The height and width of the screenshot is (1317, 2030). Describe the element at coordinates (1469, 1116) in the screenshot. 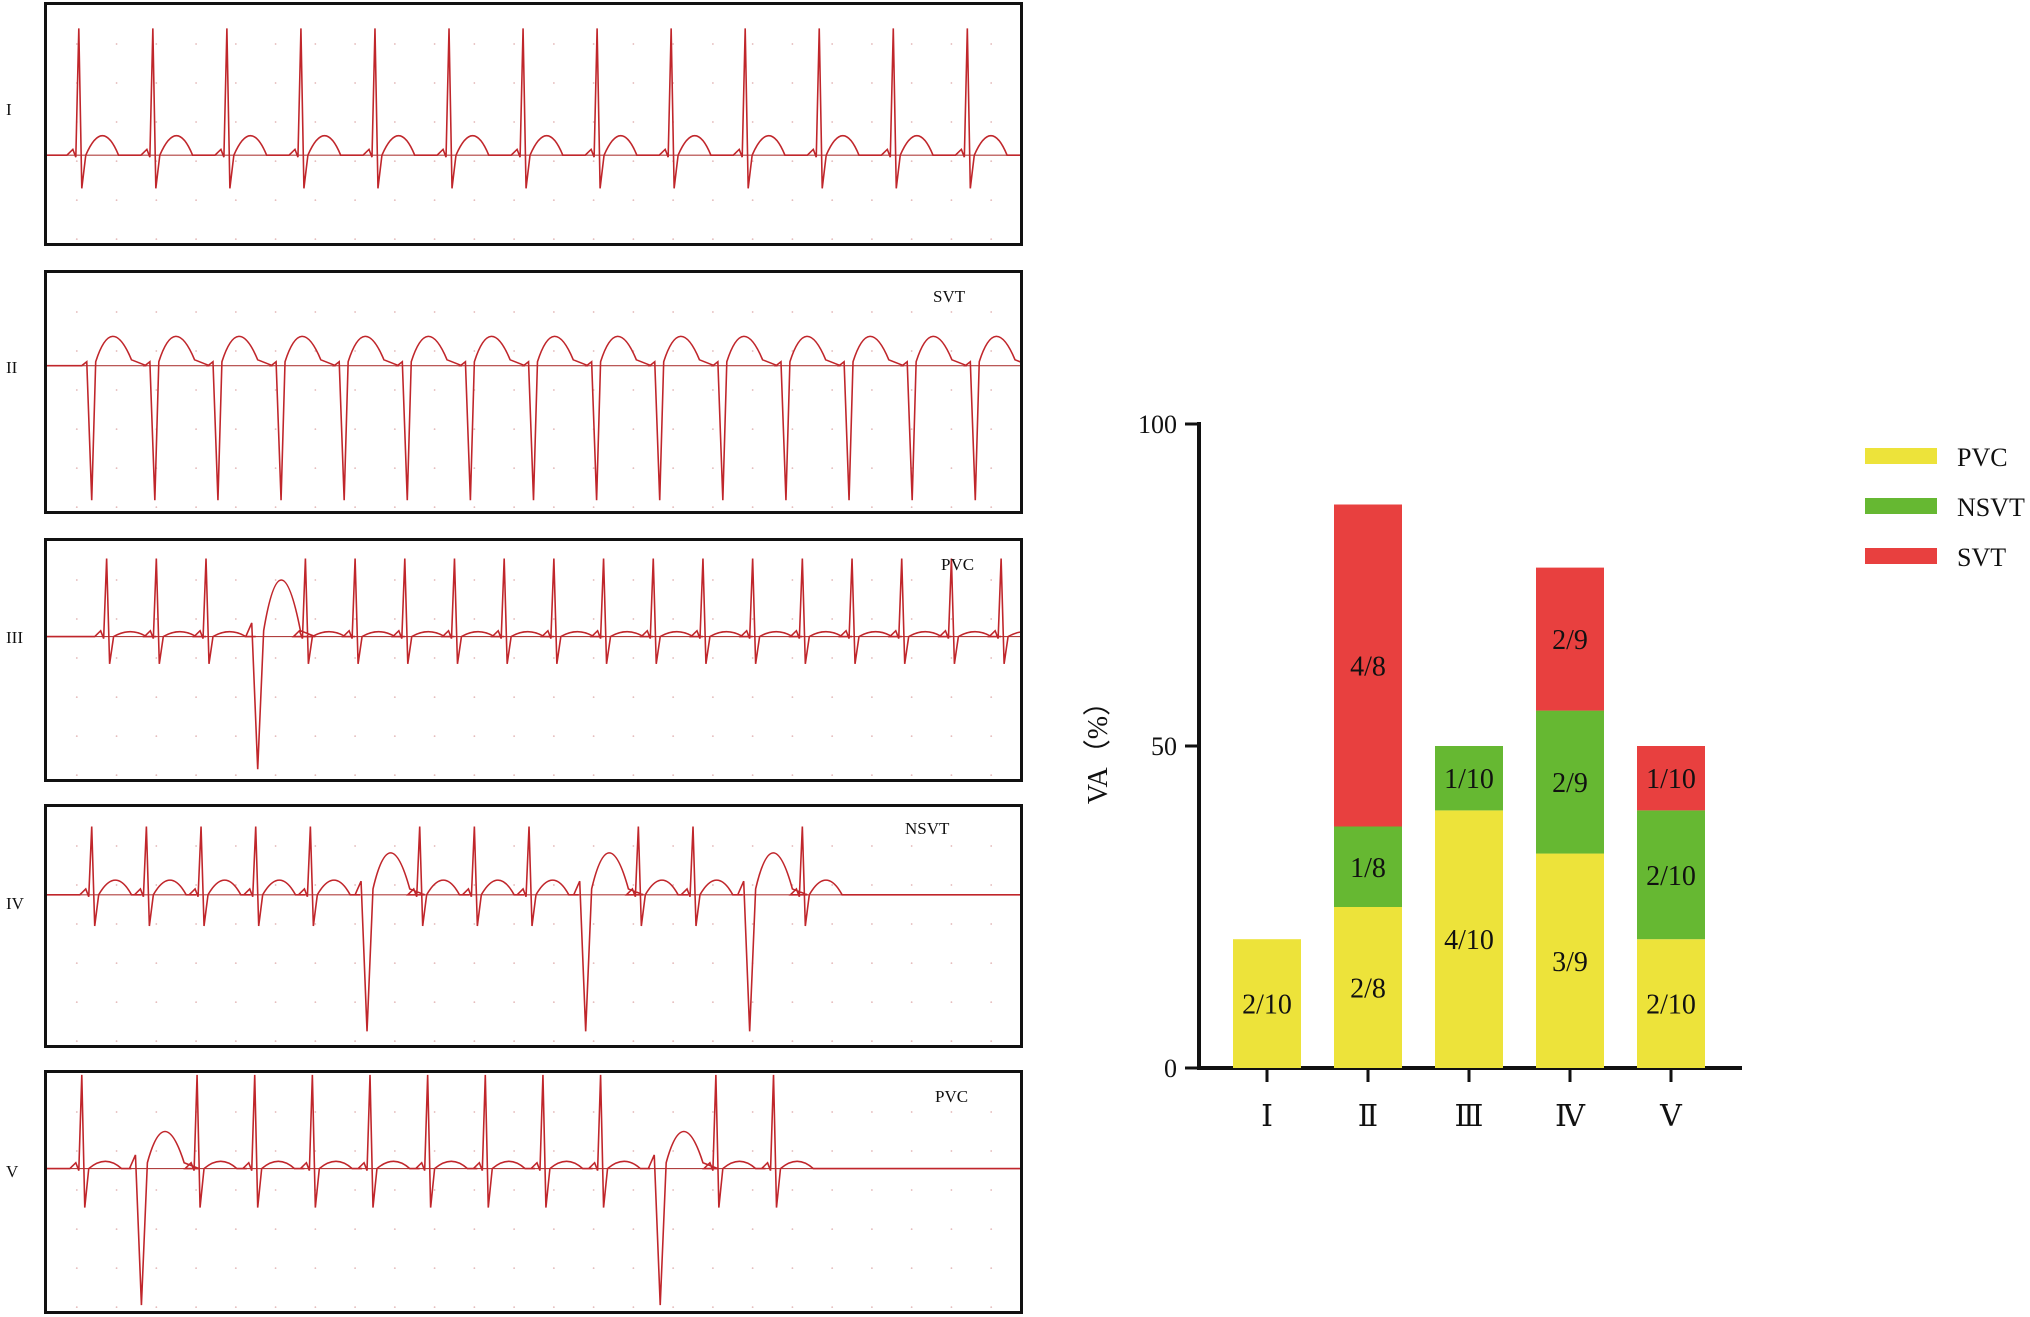

I see `x-tick-label: Ⅲ` at that location.